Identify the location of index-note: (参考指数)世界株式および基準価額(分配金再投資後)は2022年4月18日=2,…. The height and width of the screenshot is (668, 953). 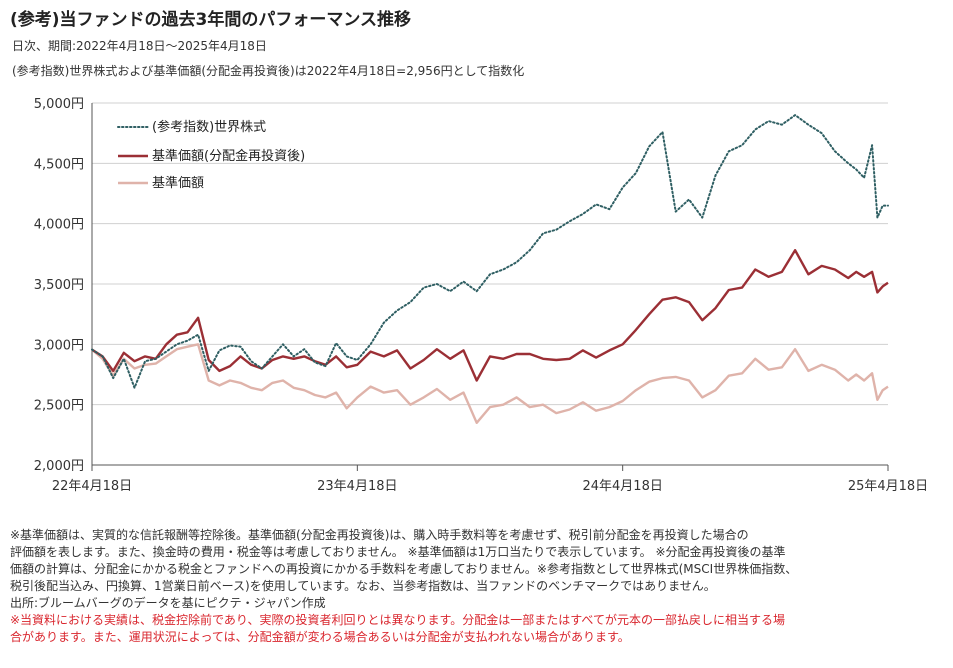
(268, 71).